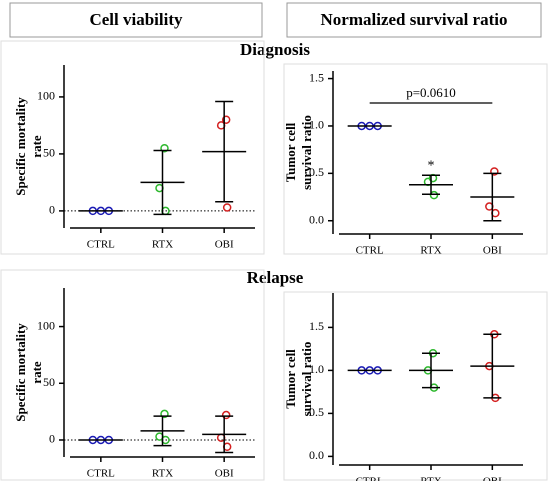 The height and width of the screenshot is (481, 550). I want to click on p-value: p=0.0610, so click(431, 92).